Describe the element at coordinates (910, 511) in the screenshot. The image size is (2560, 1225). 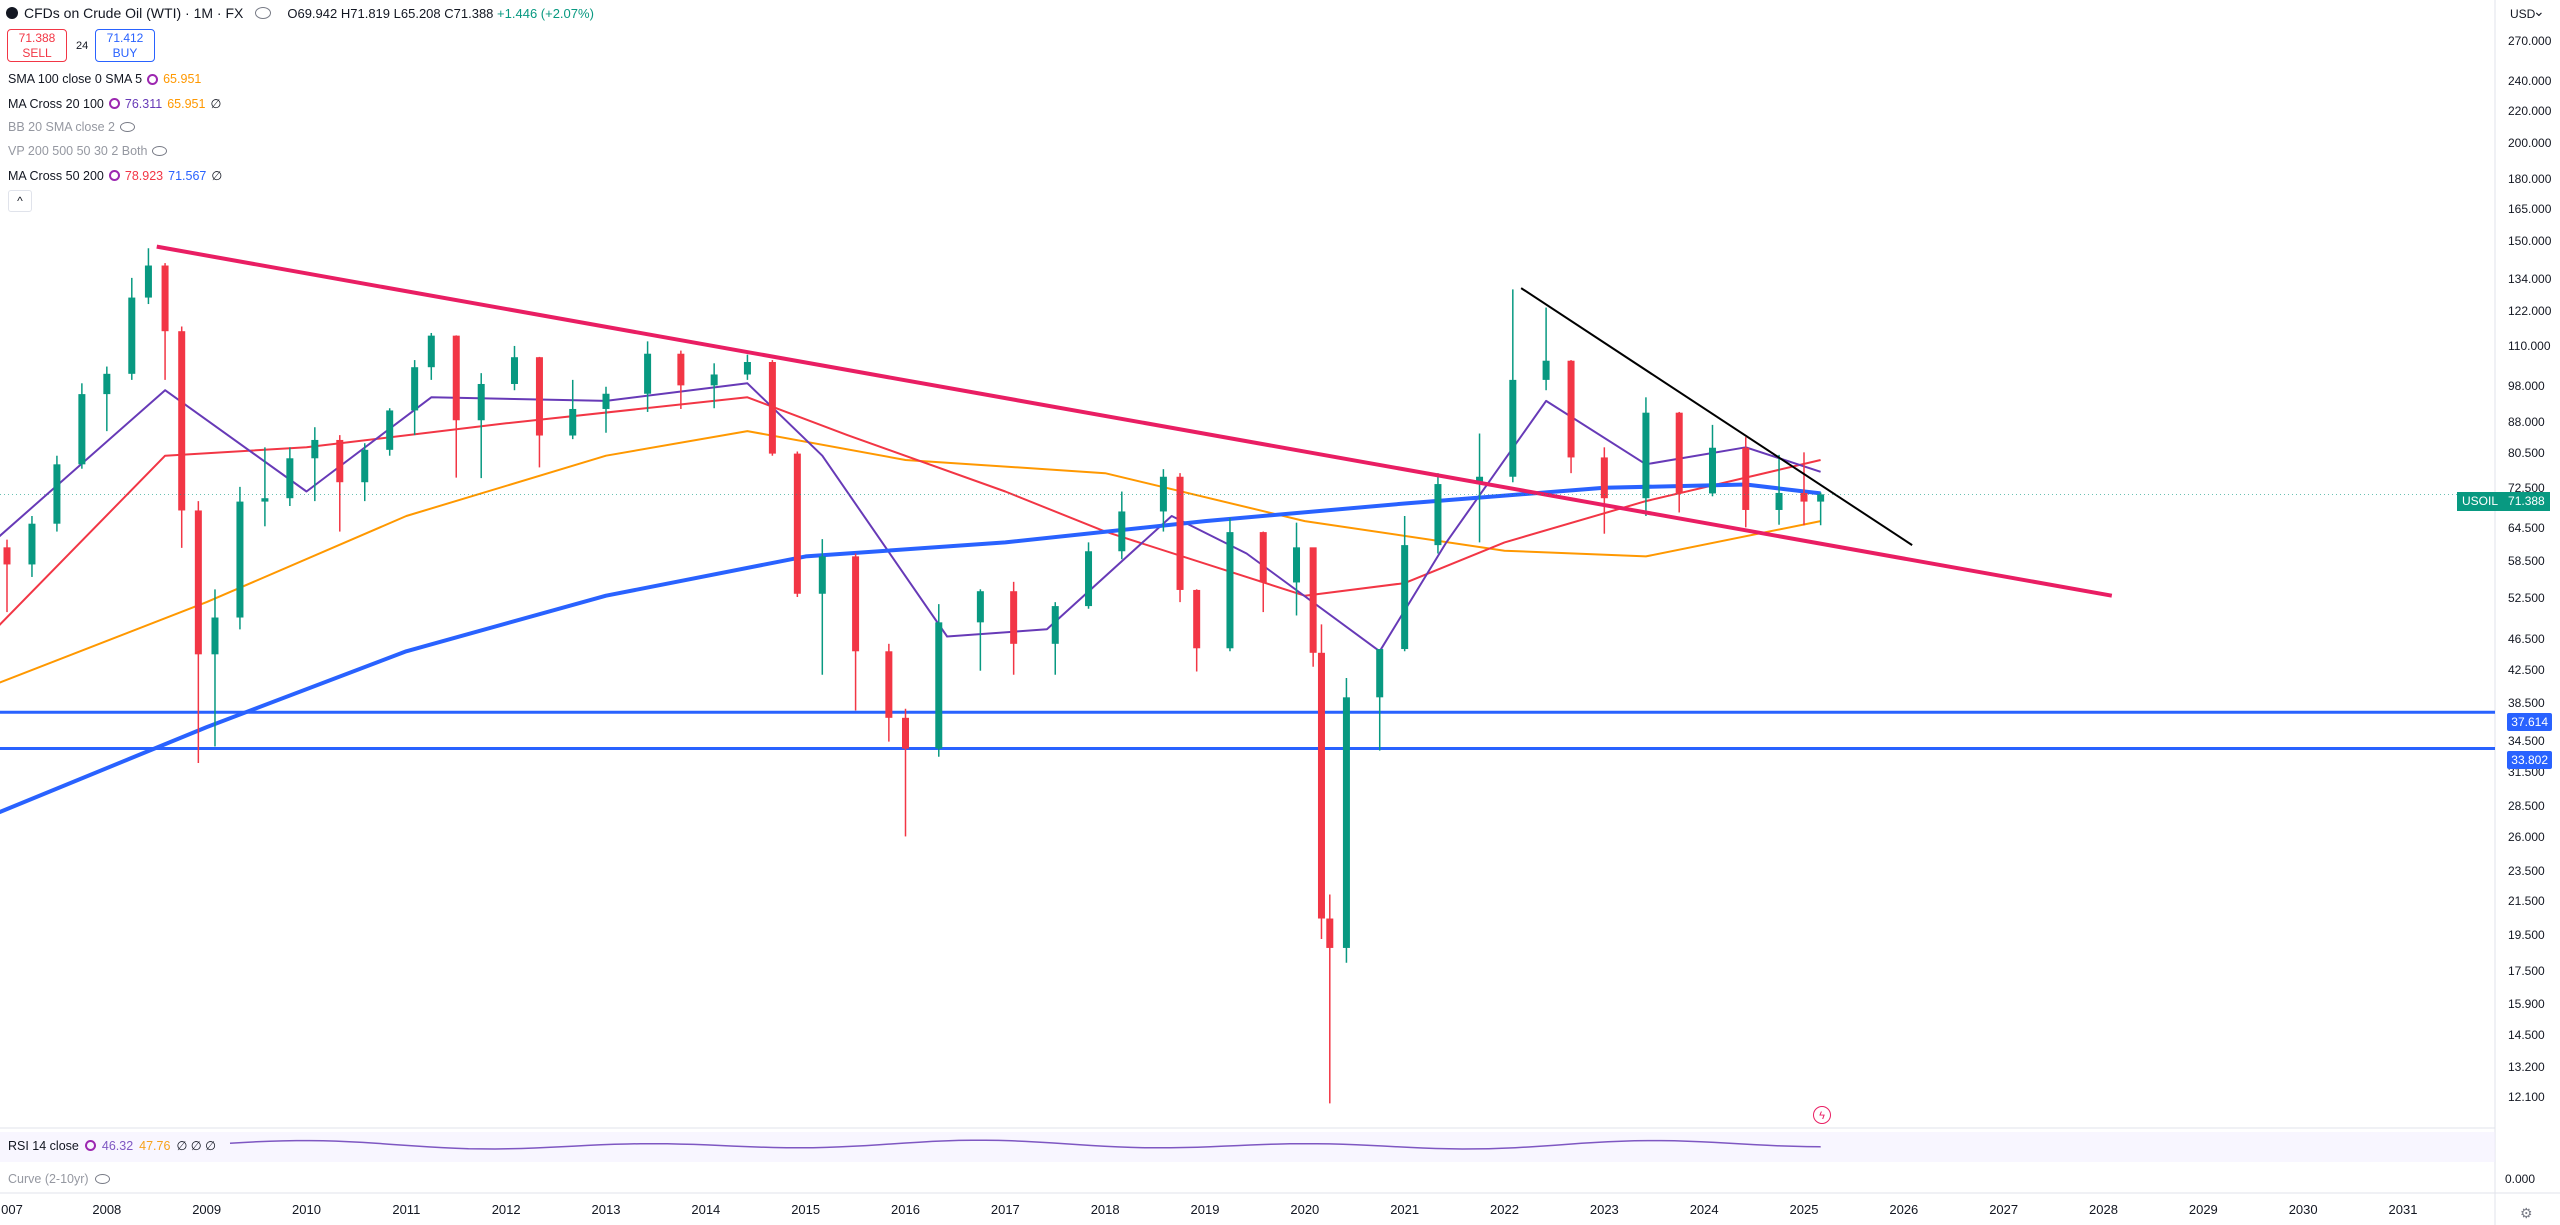
I see `ma50-line` at that location.